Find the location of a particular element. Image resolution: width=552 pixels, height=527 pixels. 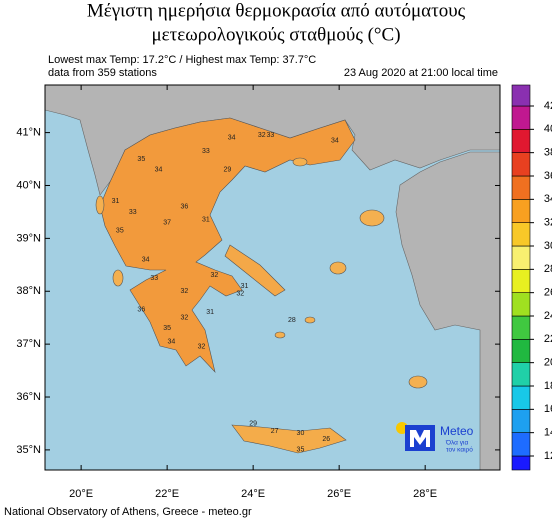

station-value: 29 is located at coordinates (253, 423).